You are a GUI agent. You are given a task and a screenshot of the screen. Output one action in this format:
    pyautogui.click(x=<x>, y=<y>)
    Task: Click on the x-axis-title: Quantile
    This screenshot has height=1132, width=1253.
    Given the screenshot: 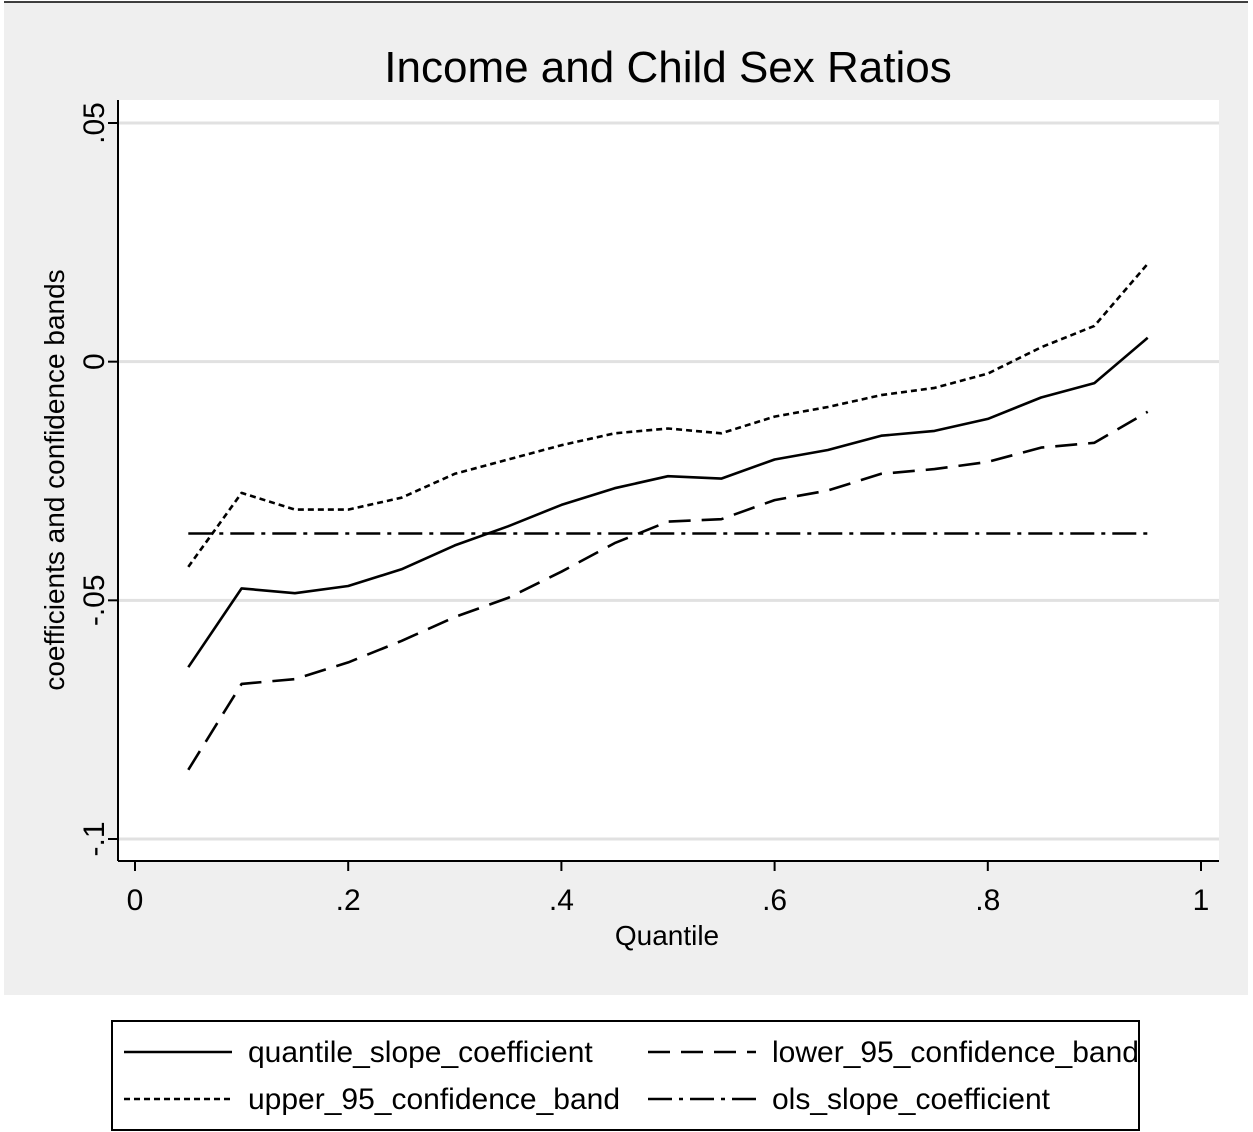 What is the action you would take?
    pyautogui.click(x=667, y=935)
    